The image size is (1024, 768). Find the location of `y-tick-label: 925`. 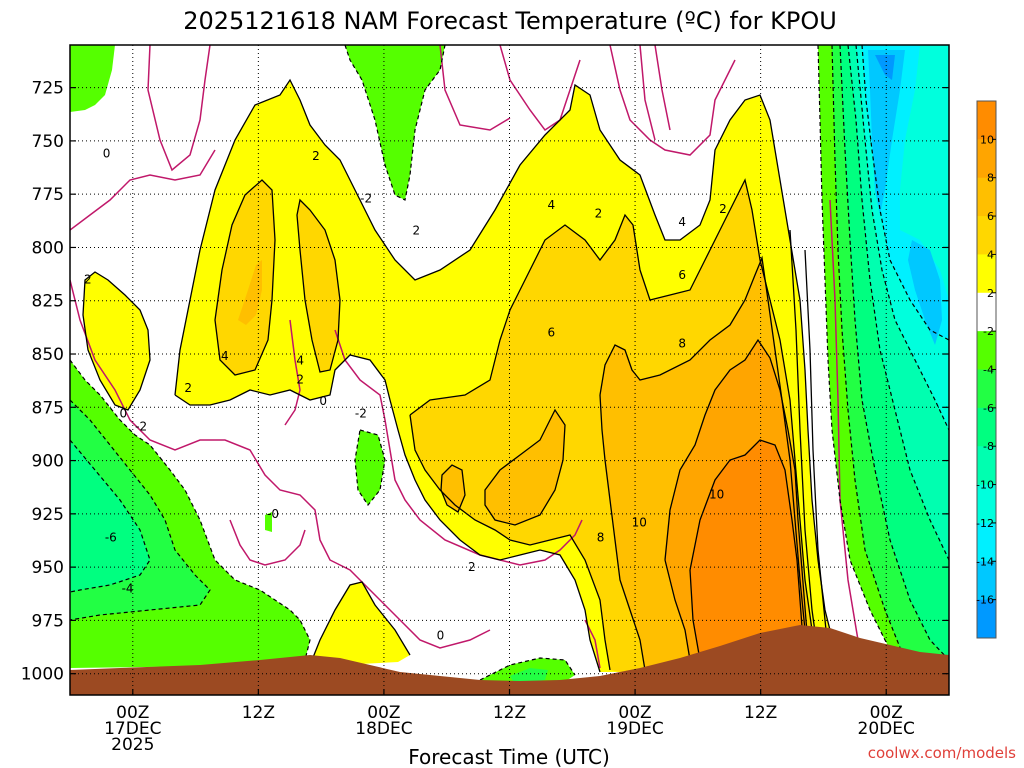

y-tick-label: 925 is located at coordinates (48, 515).